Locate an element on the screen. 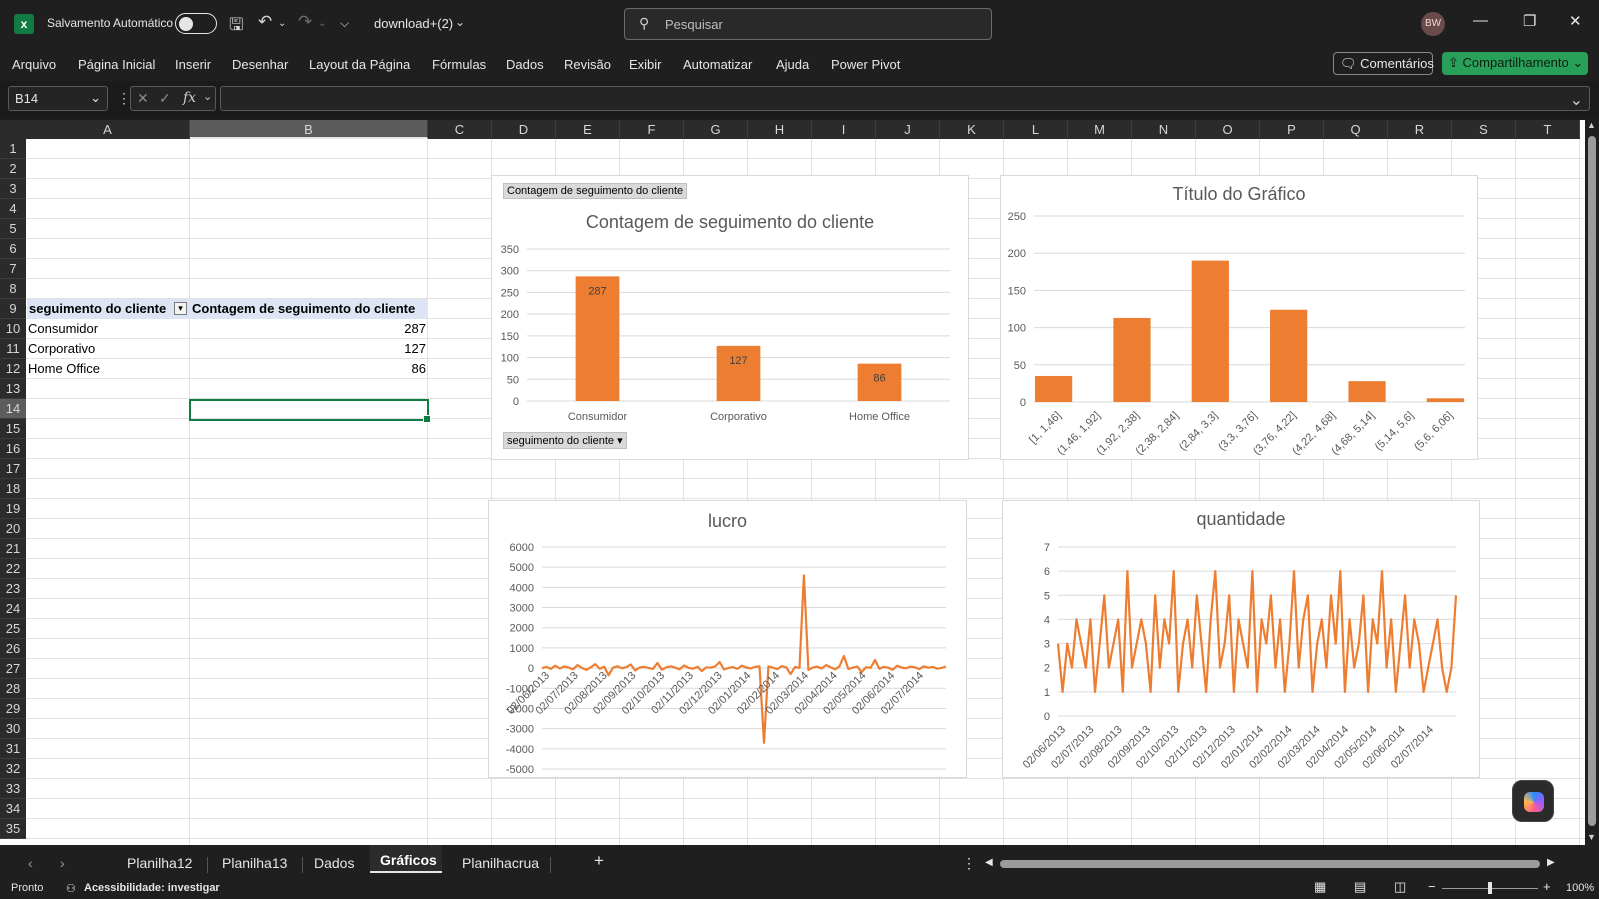 The height and width of the screenshot is (899, 1599). tab-ajuda: Ajuda is located at coordinates (793, 64).